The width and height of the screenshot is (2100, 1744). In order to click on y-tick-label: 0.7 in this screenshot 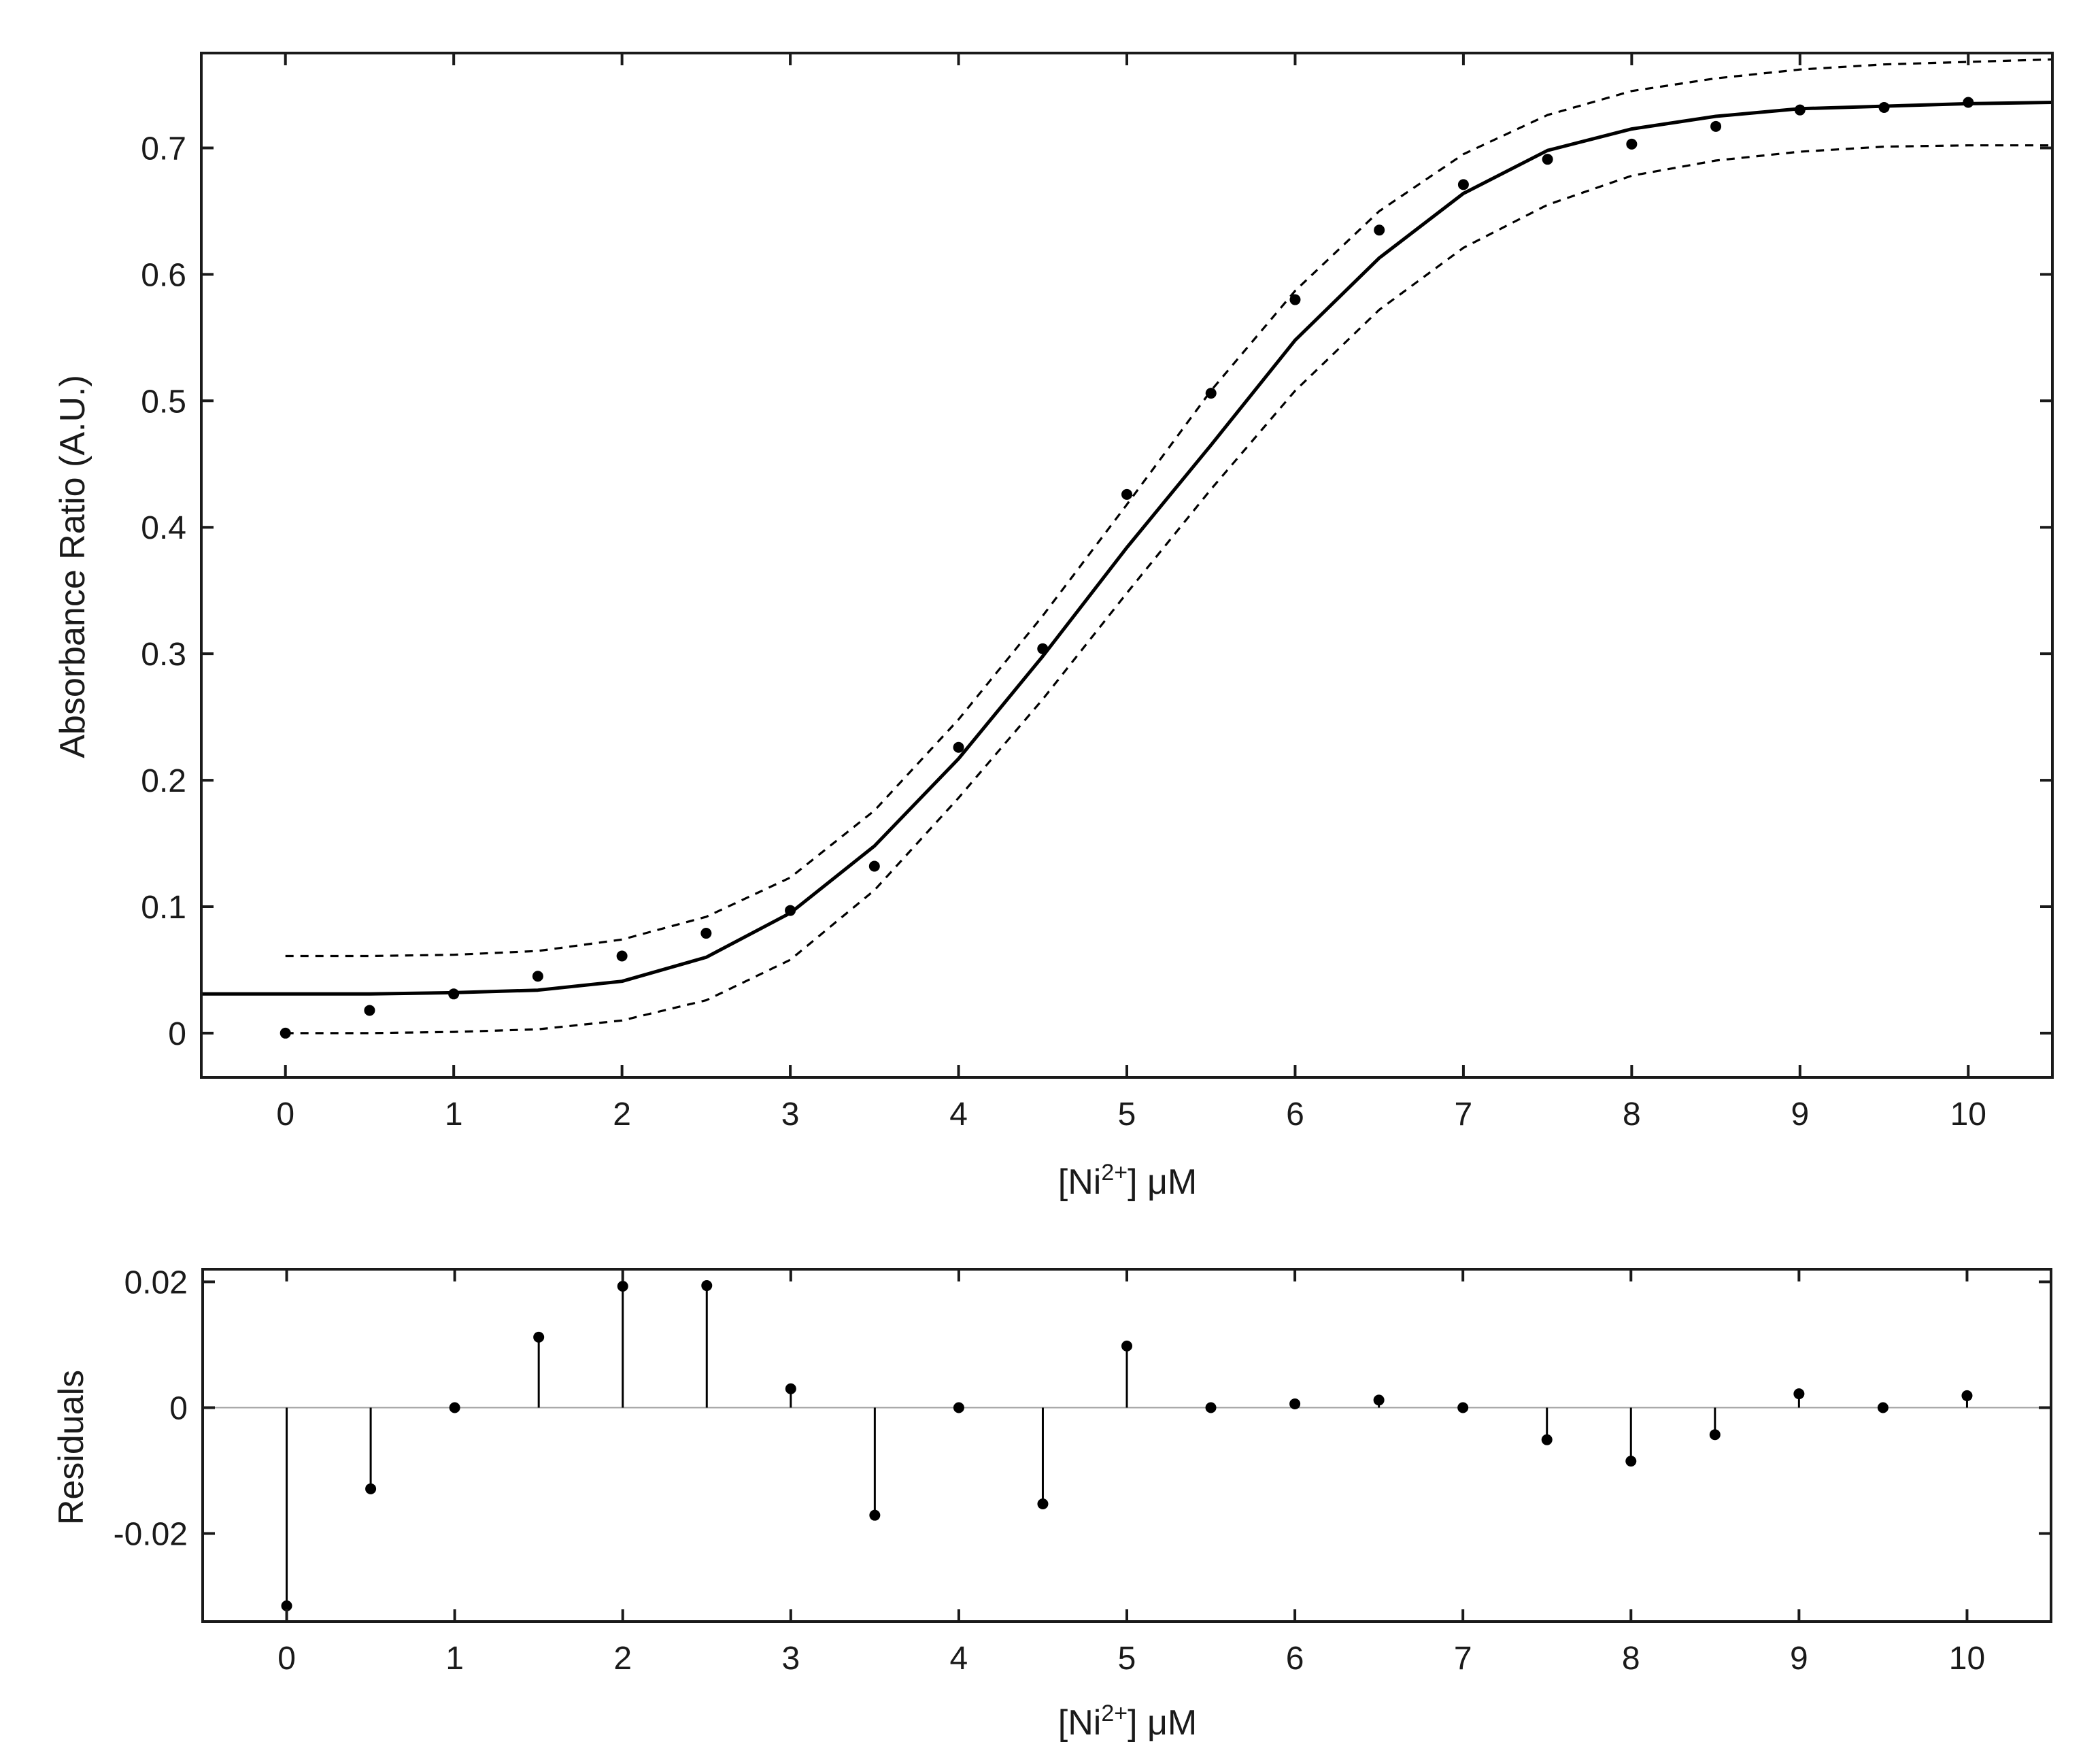, I will do `click(163, 149)`.